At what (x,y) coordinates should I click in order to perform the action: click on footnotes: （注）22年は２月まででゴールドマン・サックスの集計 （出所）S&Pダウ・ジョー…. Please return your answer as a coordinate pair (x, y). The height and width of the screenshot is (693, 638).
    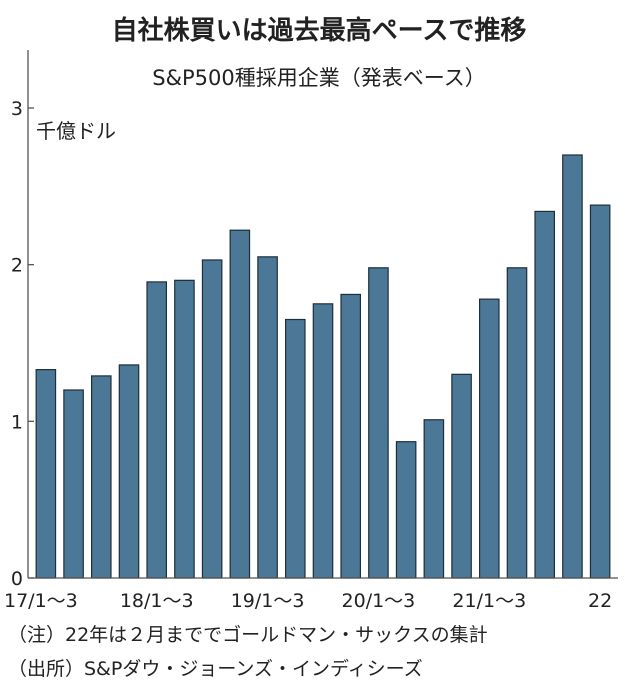
    Looking at the image, I should click on (248, 652).